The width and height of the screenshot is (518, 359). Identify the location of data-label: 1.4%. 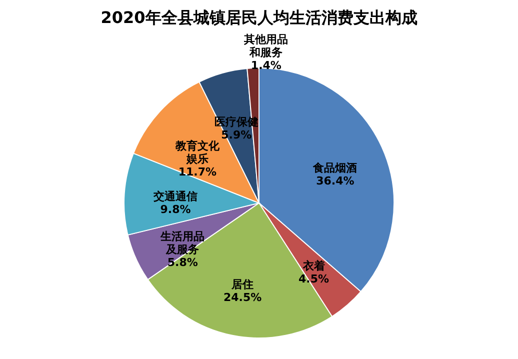
(266, 65).